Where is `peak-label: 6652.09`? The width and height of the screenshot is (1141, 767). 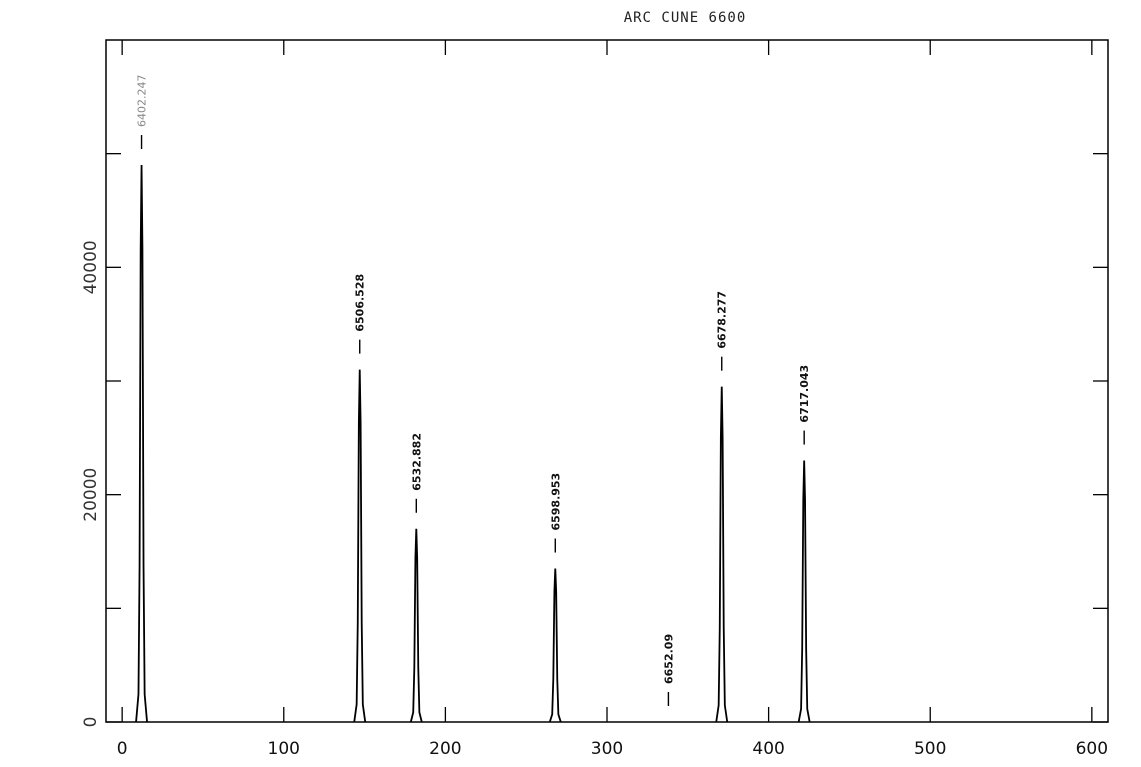 peak-label: 6652.09 is located at coordinates (668, 659).